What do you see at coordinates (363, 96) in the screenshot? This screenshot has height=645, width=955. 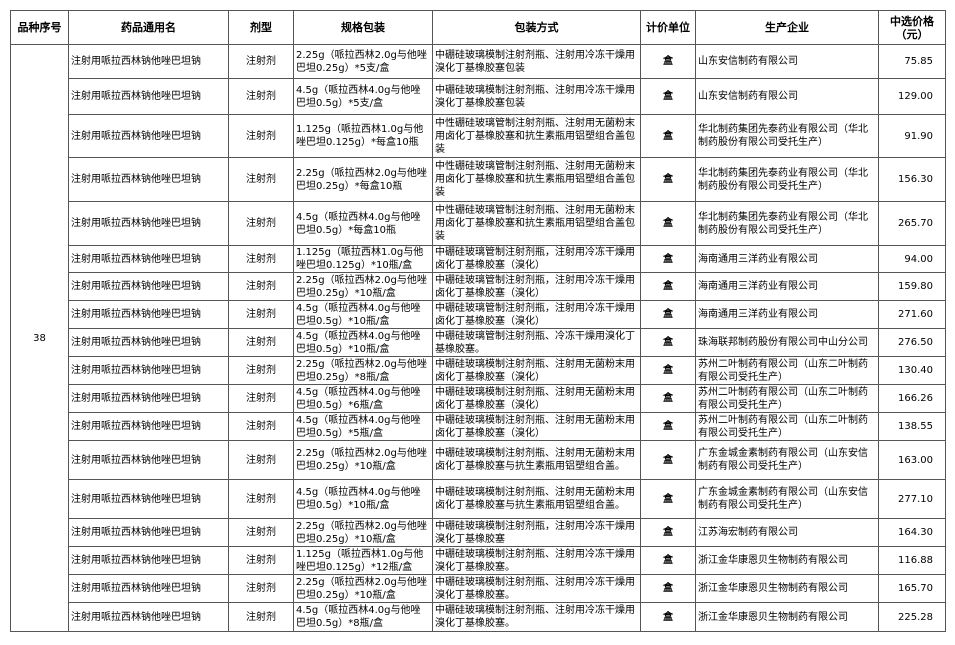 I see `spec-cell: 4.5g（哌拉西林4.0g与他唑巴坦0.5g）*5支/盒` at bounding box center [363, 96].